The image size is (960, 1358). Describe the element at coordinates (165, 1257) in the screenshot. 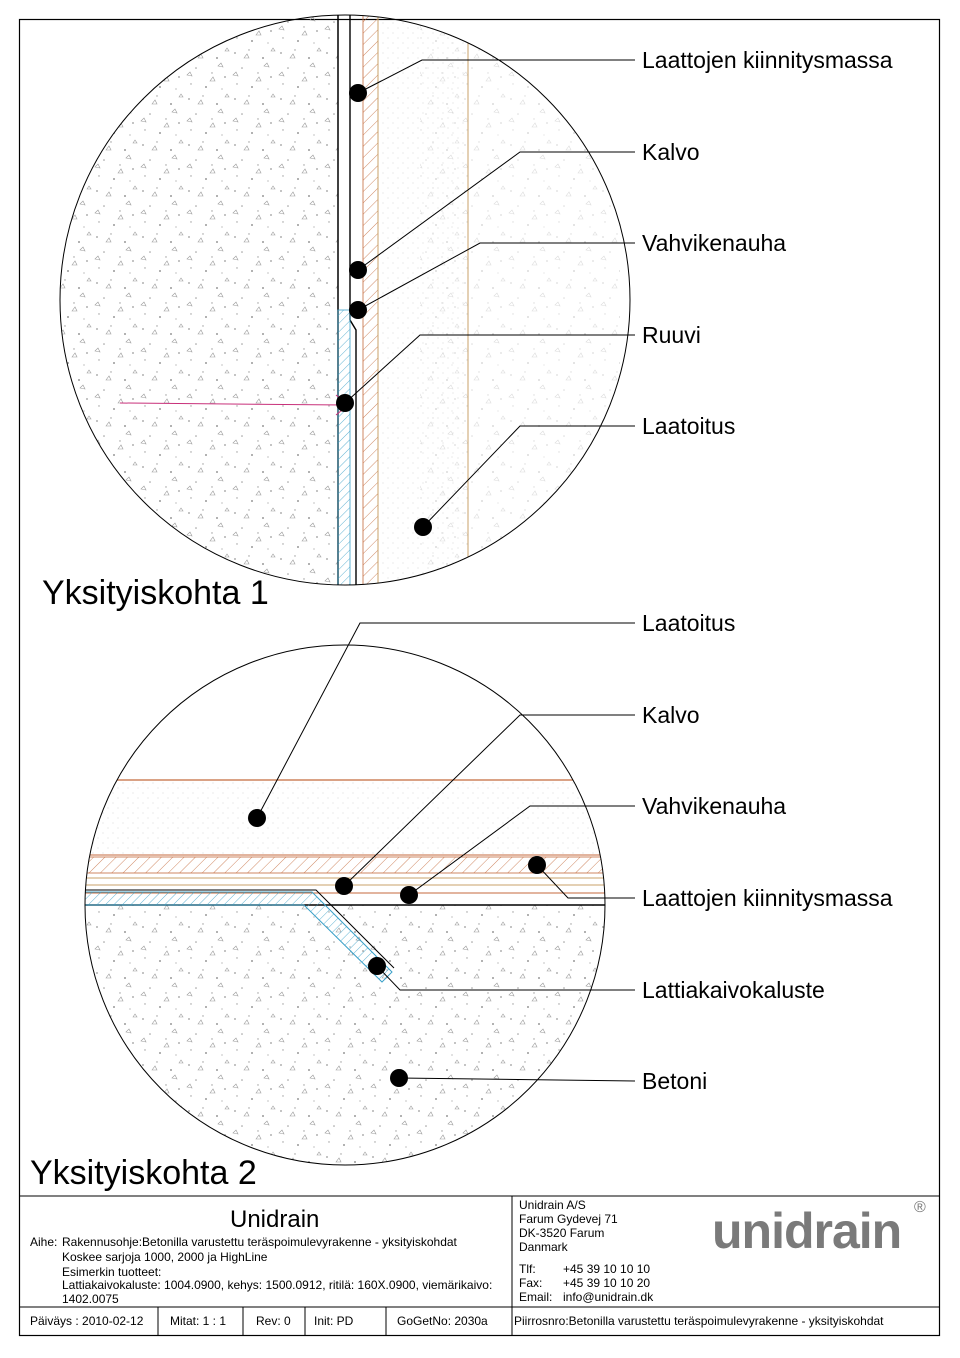

I see `series-note: Koskee sarjoja 1000, 2000 ja HighLine` at that location.